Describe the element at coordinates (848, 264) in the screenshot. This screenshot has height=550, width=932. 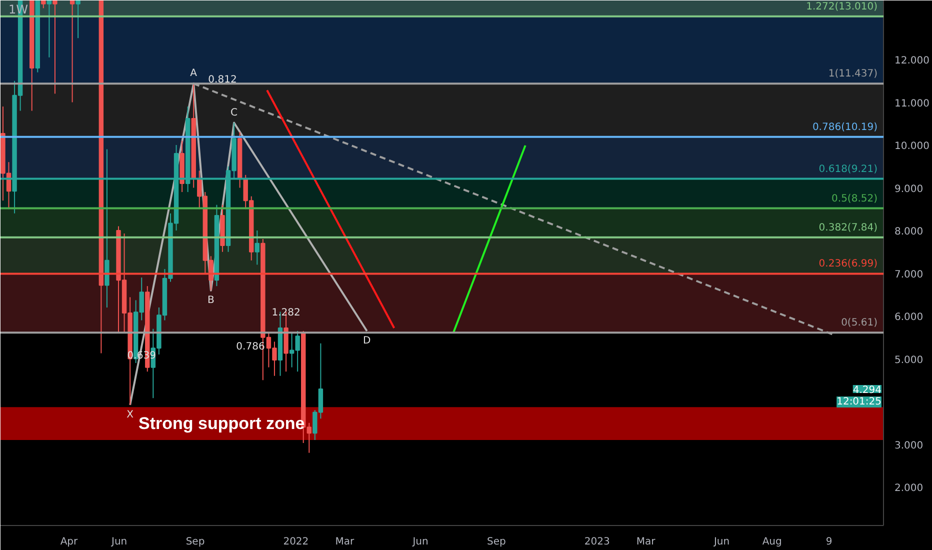
I see `ref-line-label: 0.236(6.99)` at that location.